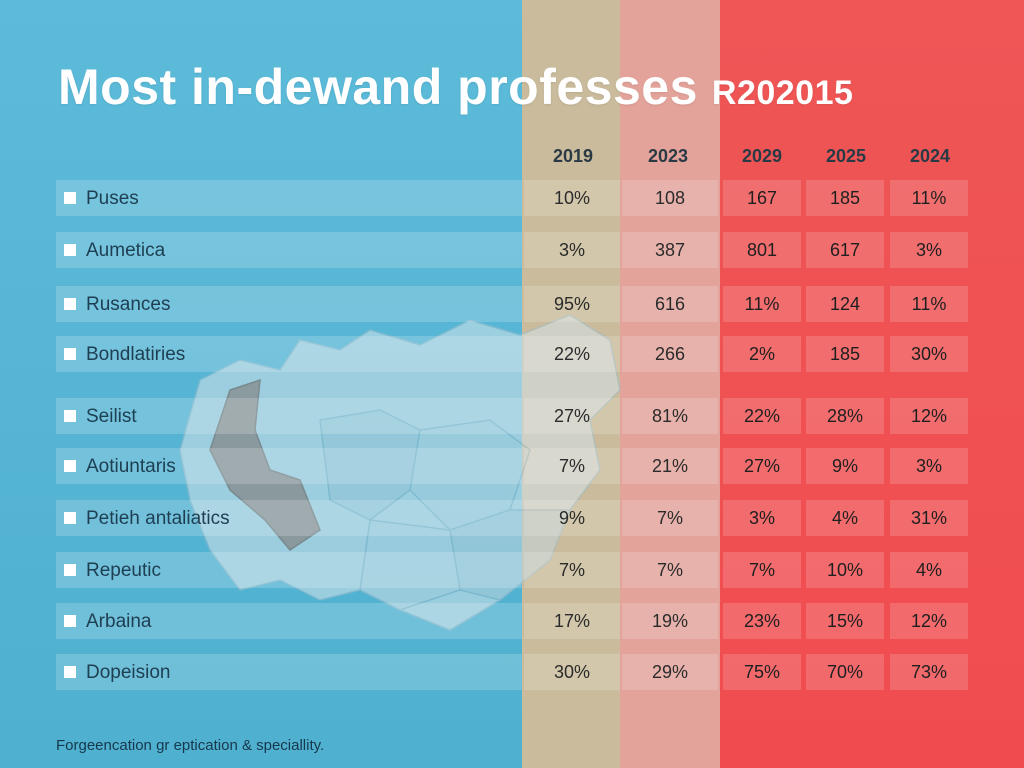 This screenshot has width=1024, height=768. What do you see at coordinates (762, 672) in the screenshot?
I see `table-cell: 75%` at bounding box center [762, 672].